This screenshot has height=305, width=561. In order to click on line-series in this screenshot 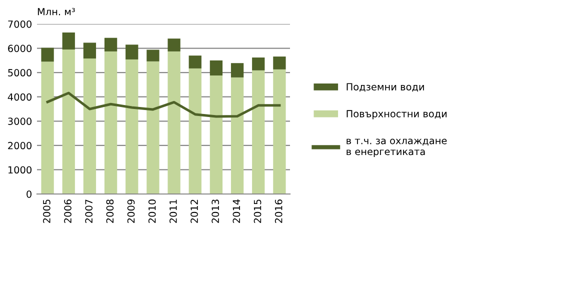, I will do `click(163, 105)`.